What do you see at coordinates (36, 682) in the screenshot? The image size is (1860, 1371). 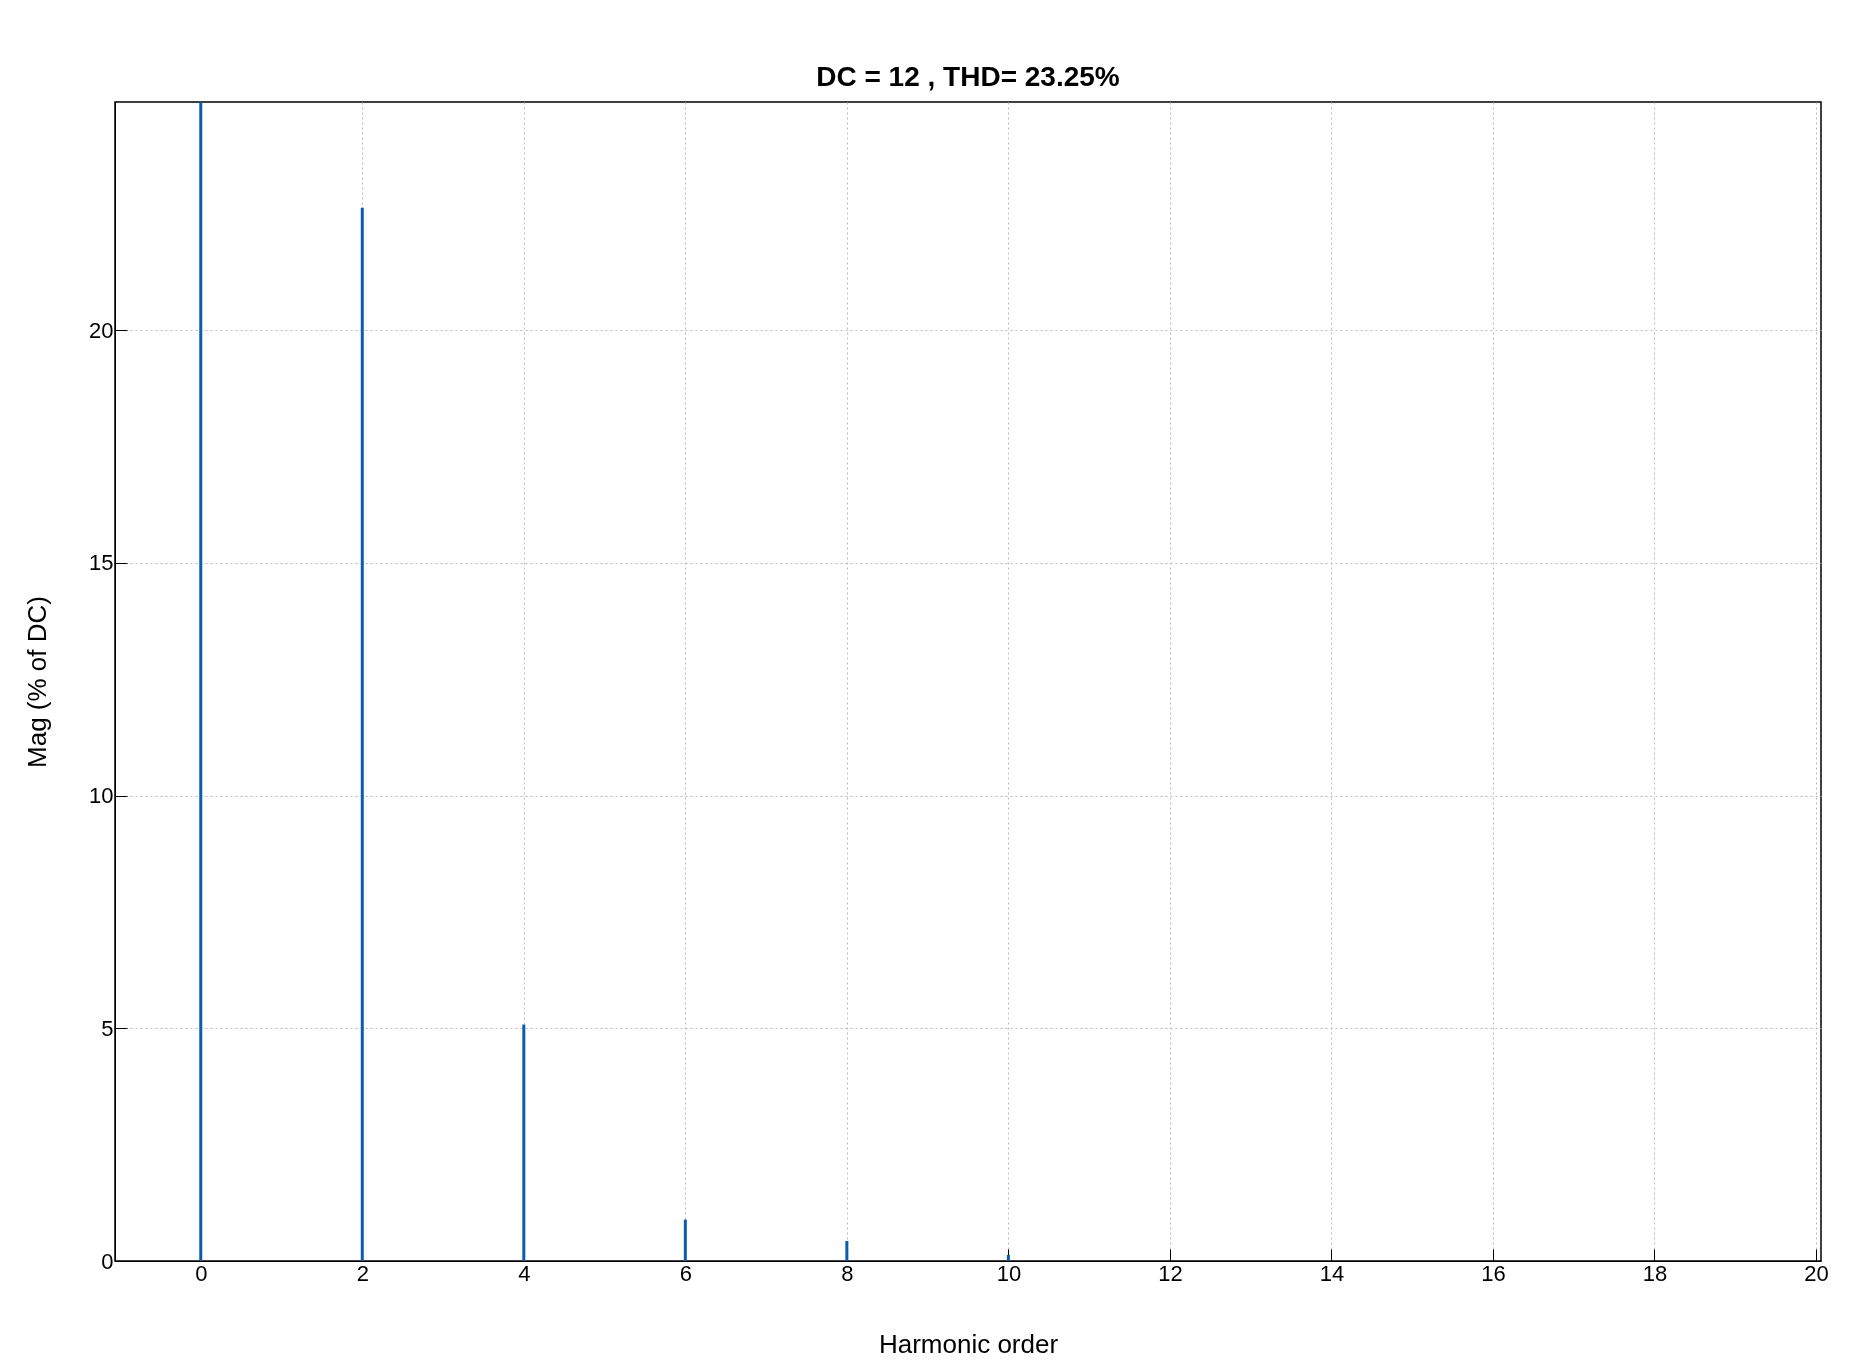 I see `y-axis-title: Mag (% of DC)` at bounding box center [36, 682].